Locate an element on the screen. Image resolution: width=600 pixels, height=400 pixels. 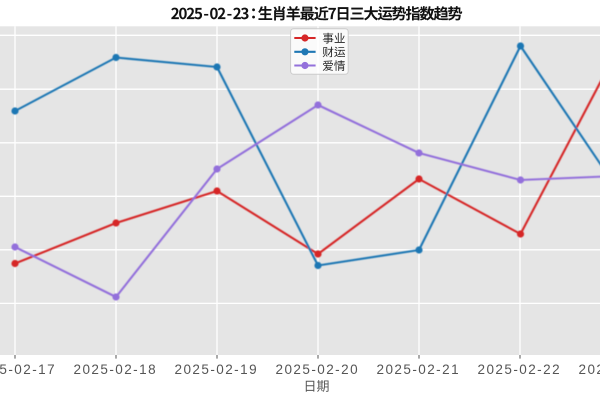
svg-text: 2025-02-20 is located at coordinates (317, 369).